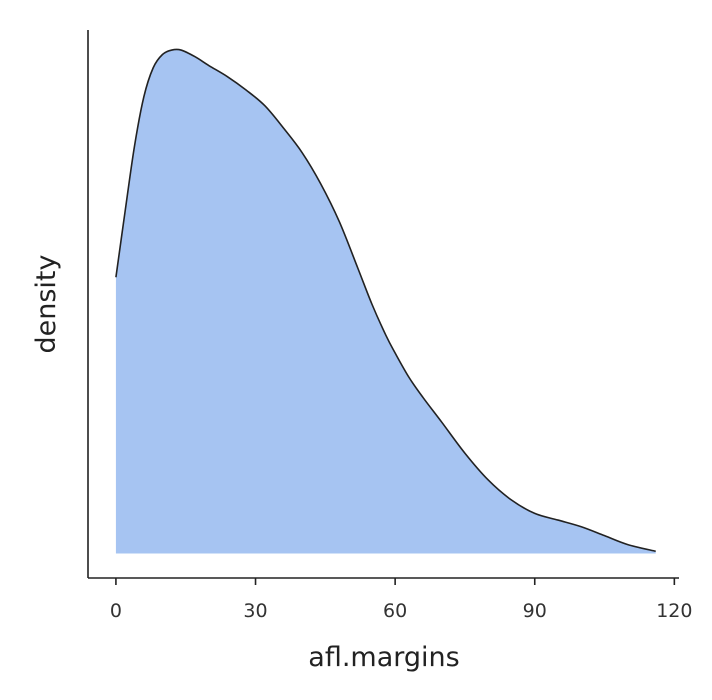 This screenshot has height=700, width=712. Describe the element at coordinates (674, 611) in the screenshot. I see `x-tick-label: 120` at that location.